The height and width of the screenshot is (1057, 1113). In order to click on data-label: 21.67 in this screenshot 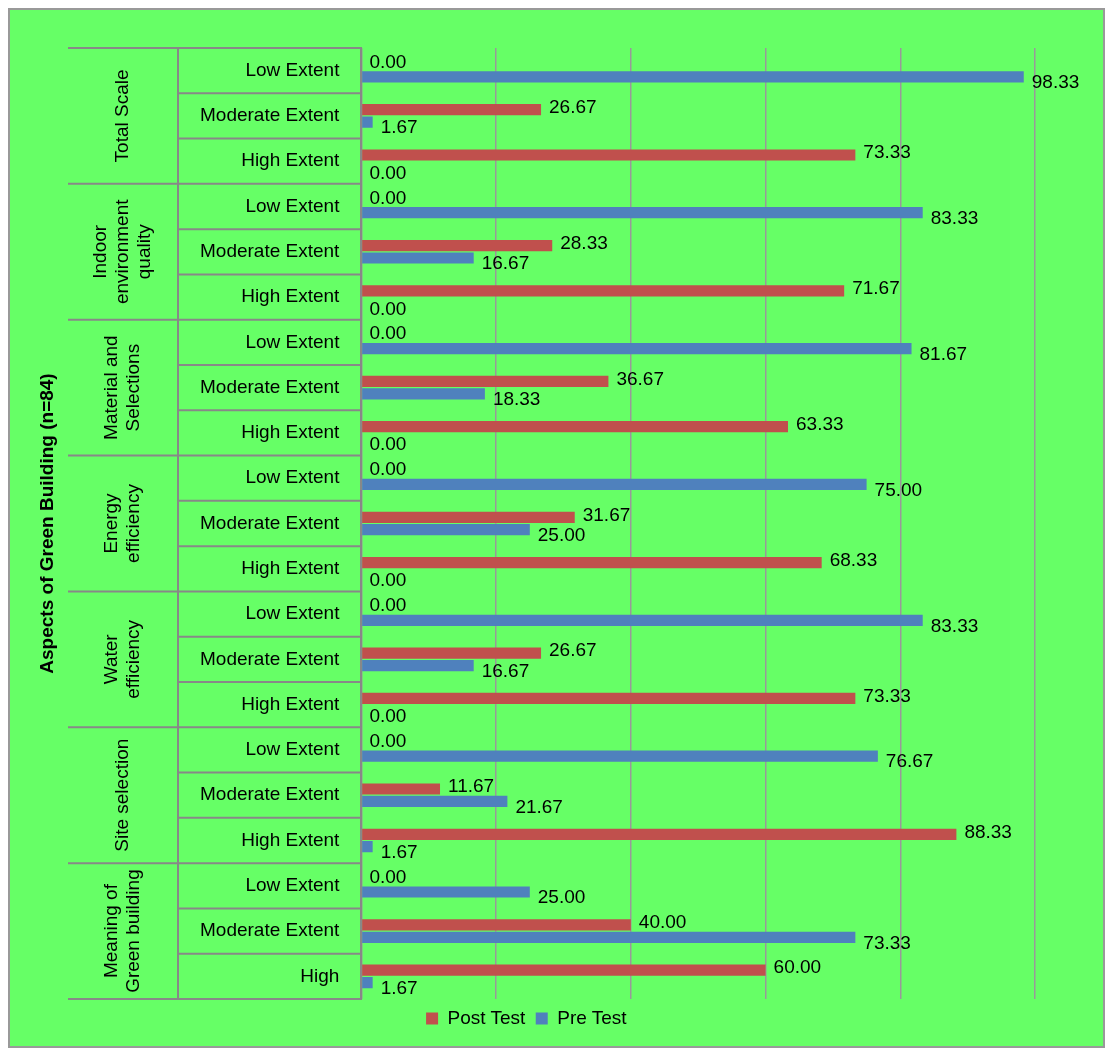, I will do `click(539, 806)`.